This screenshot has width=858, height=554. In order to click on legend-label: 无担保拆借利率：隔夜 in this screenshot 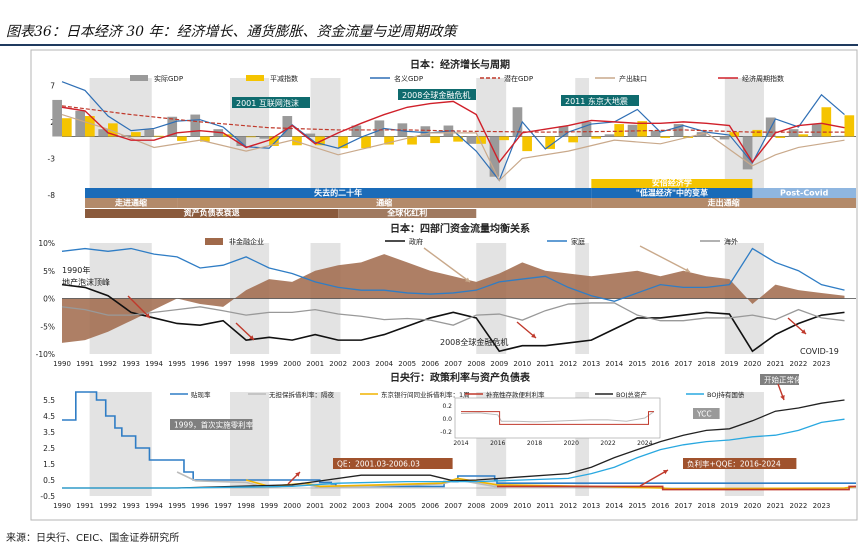, I will do `click(302, 394)`.